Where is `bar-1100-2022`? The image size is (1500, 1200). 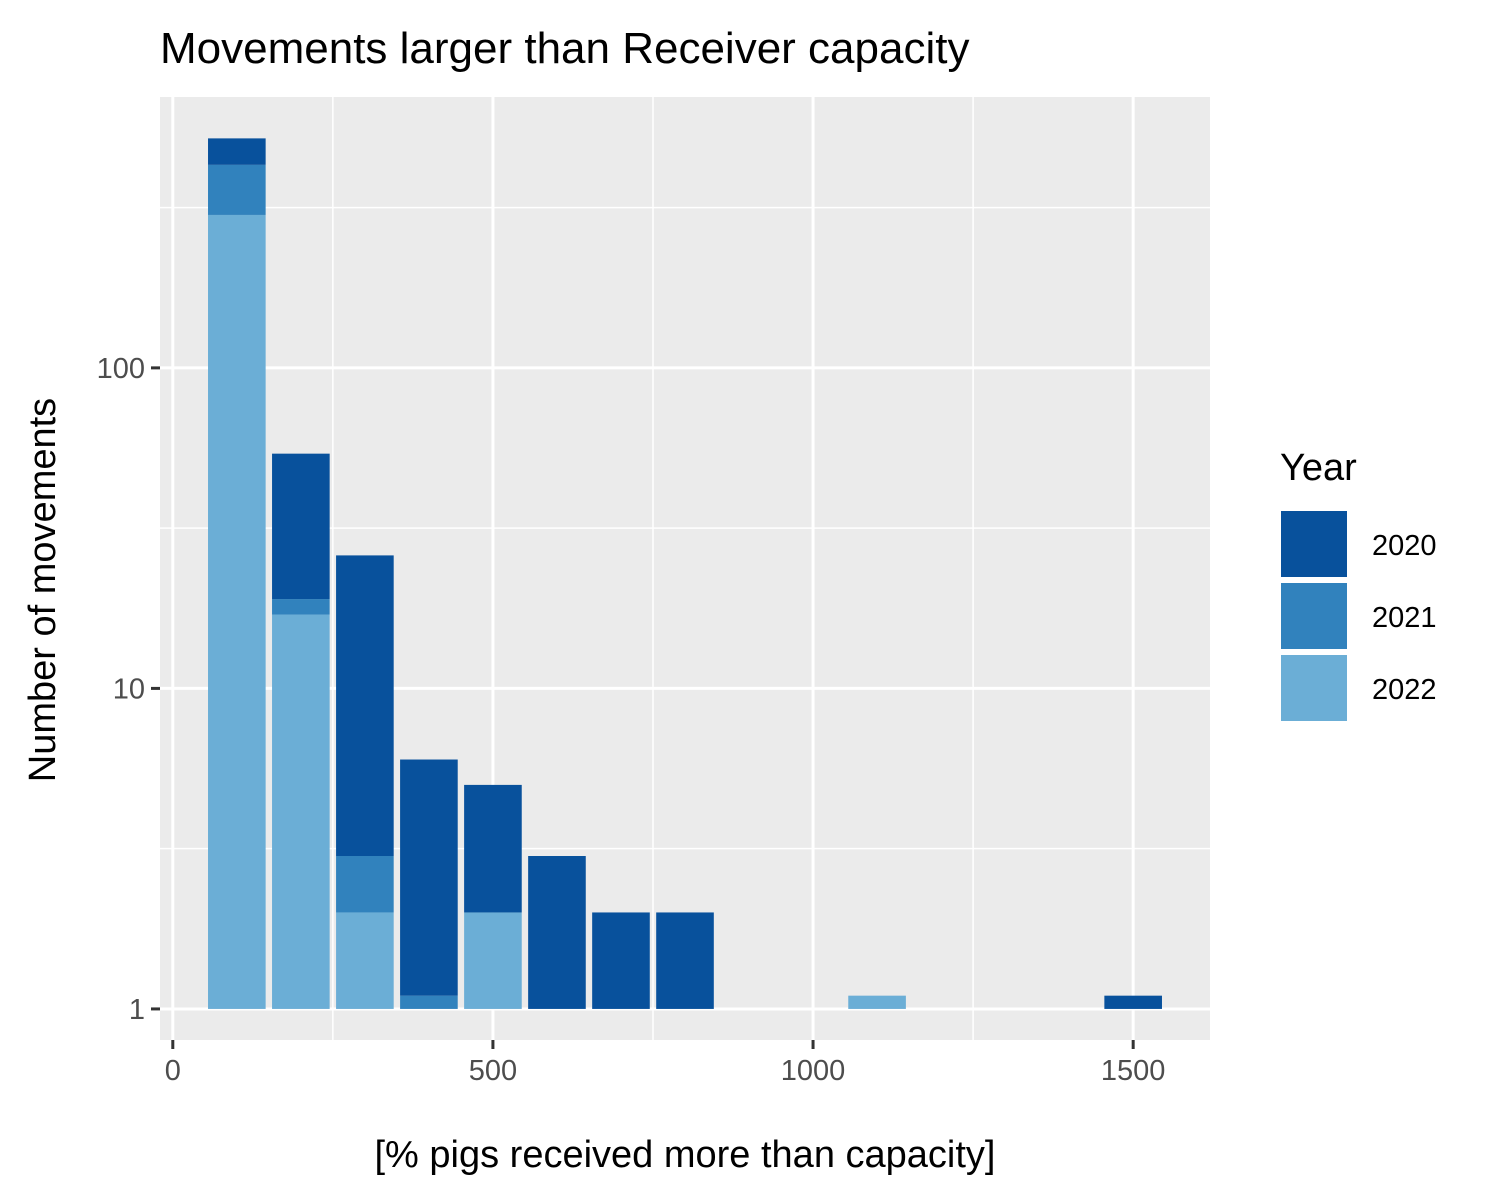 bar-1100-2022 is located at coordinates (877, 1002).